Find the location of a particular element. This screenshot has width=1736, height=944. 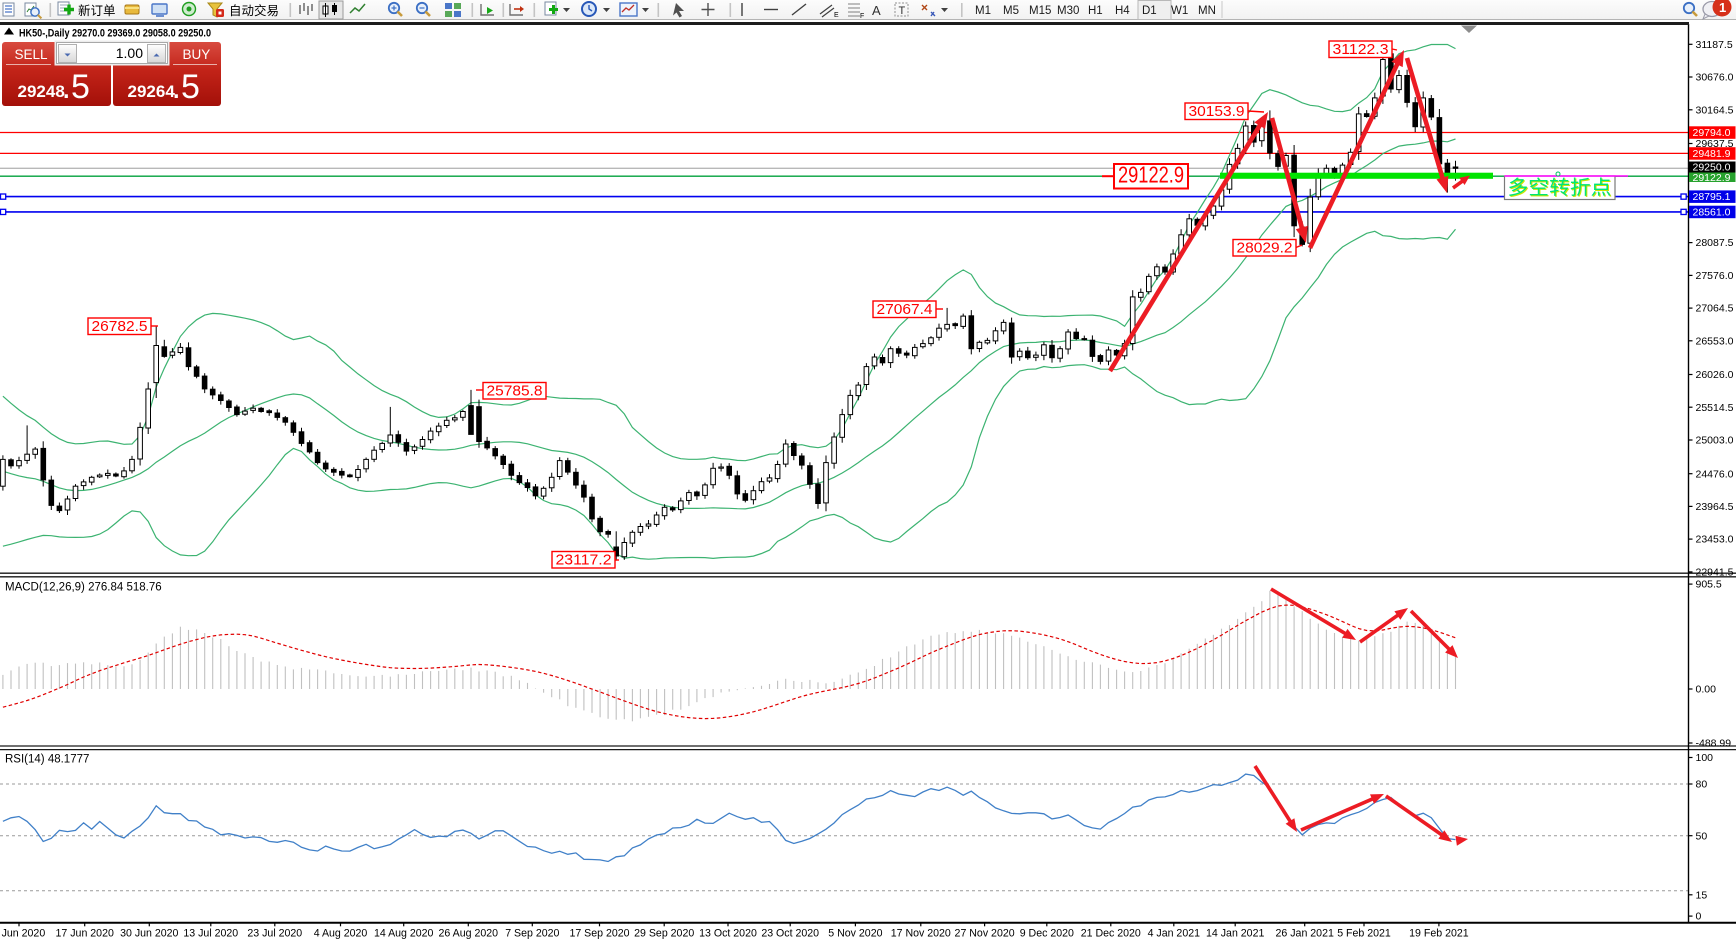

svg-text: 28795.1 is located at coordinates (1712, 197).